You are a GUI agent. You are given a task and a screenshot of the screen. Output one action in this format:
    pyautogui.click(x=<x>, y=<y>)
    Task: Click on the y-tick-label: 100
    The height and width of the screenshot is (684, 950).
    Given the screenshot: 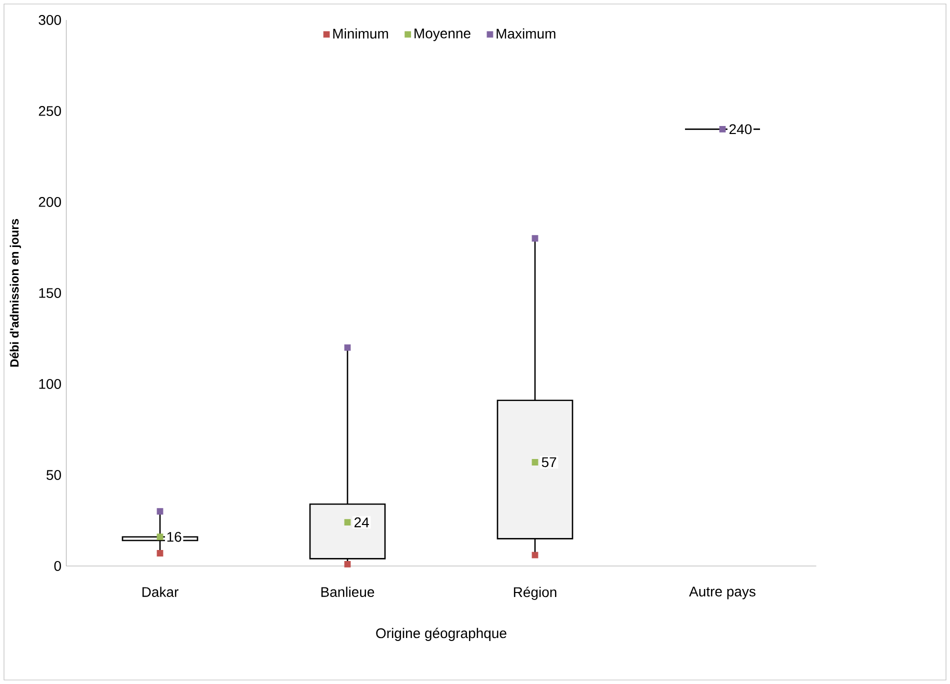 What is the action you would take?
    pyautogui.click(x=50, y=384)
    